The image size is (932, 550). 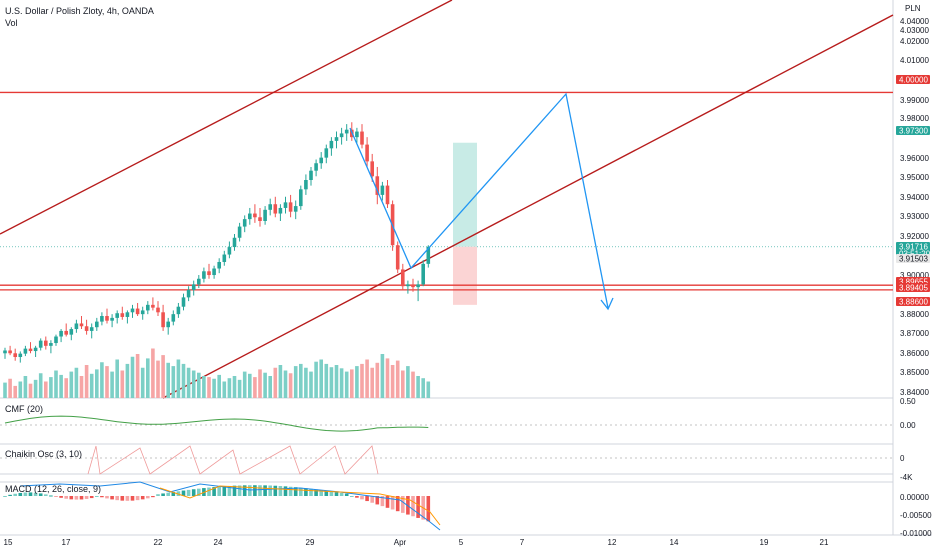 I want to click on macd-tick-label: -0.00500, so click(x=916, y=515).